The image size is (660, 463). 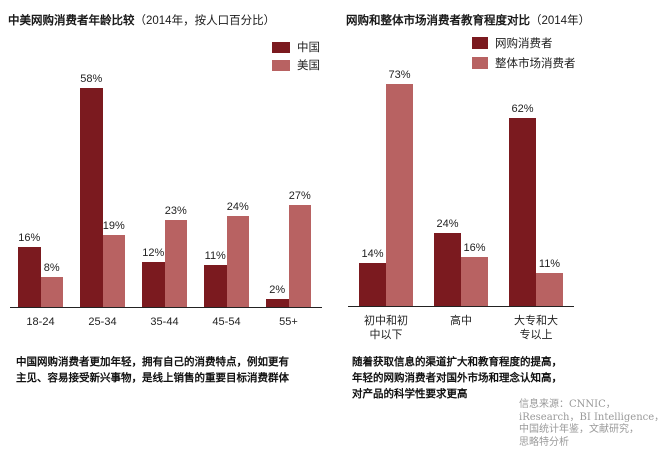 What do you see at coordinates (152, 362) in the screenshot?
I see `left-note-line: 中国网购消费者更加年轻，拥有自己的消费特点，例如更有` at bounding box center [152, 362].